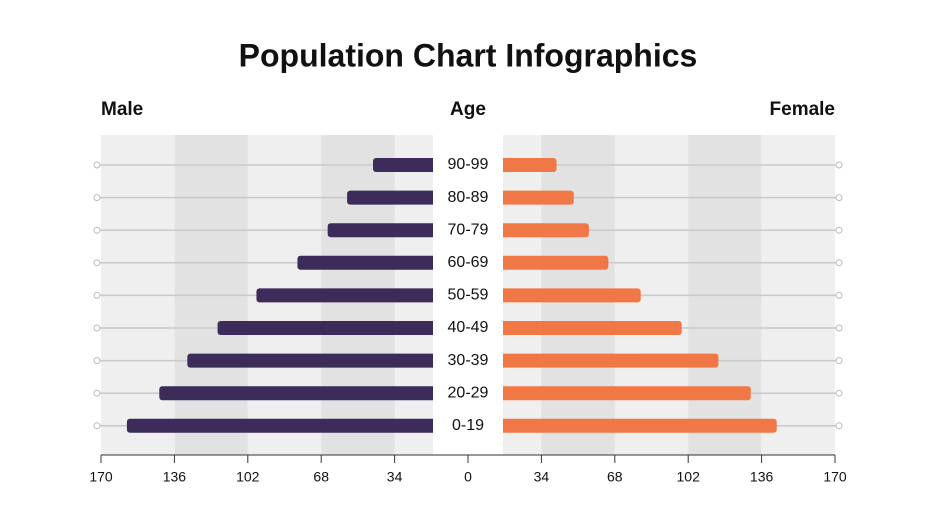 This screenshot has width=937, height=527. I want to click on chart-title: Population Chart Infographics, so click(468, 55).